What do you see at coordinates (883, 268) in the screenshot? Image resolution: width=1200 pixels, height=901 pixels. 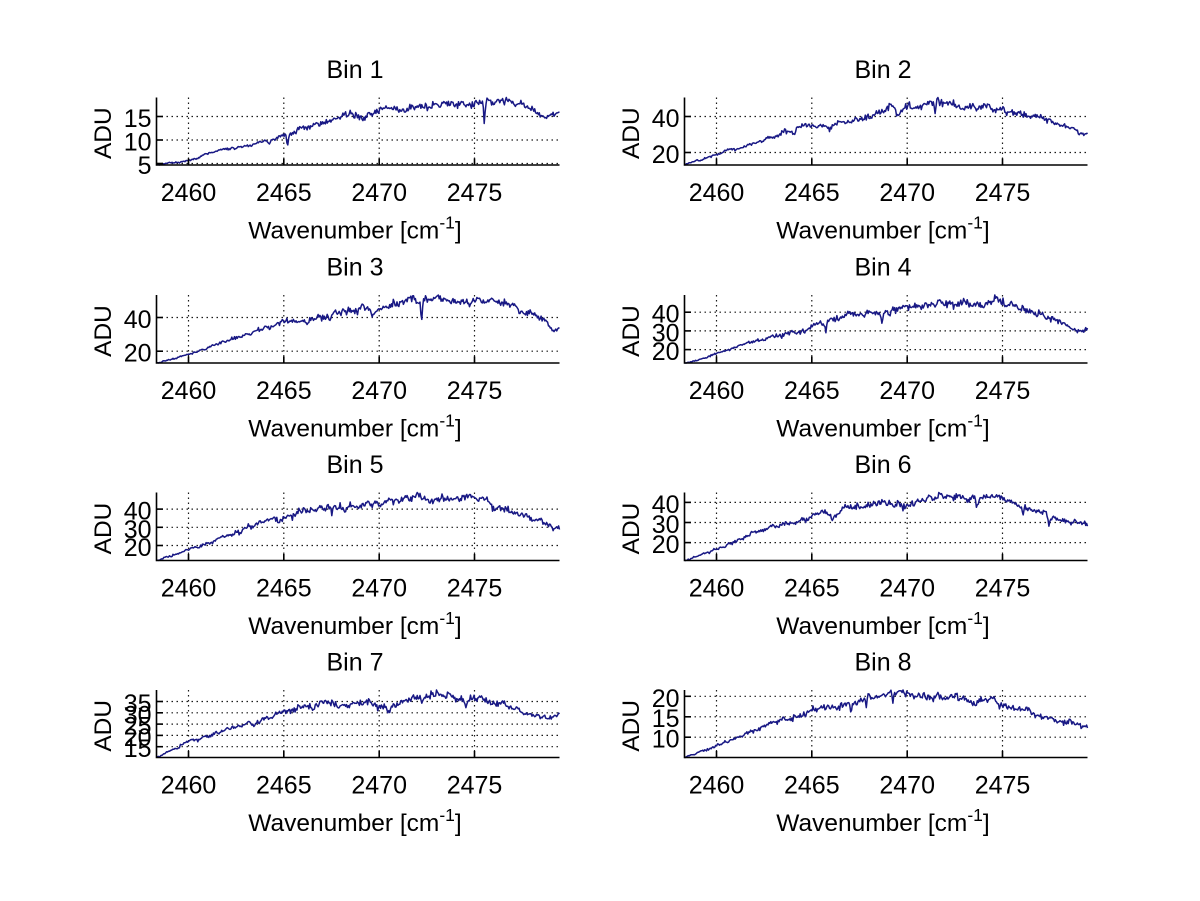 I see `svg-text: Bin 4` at bounding box center [883, 268].